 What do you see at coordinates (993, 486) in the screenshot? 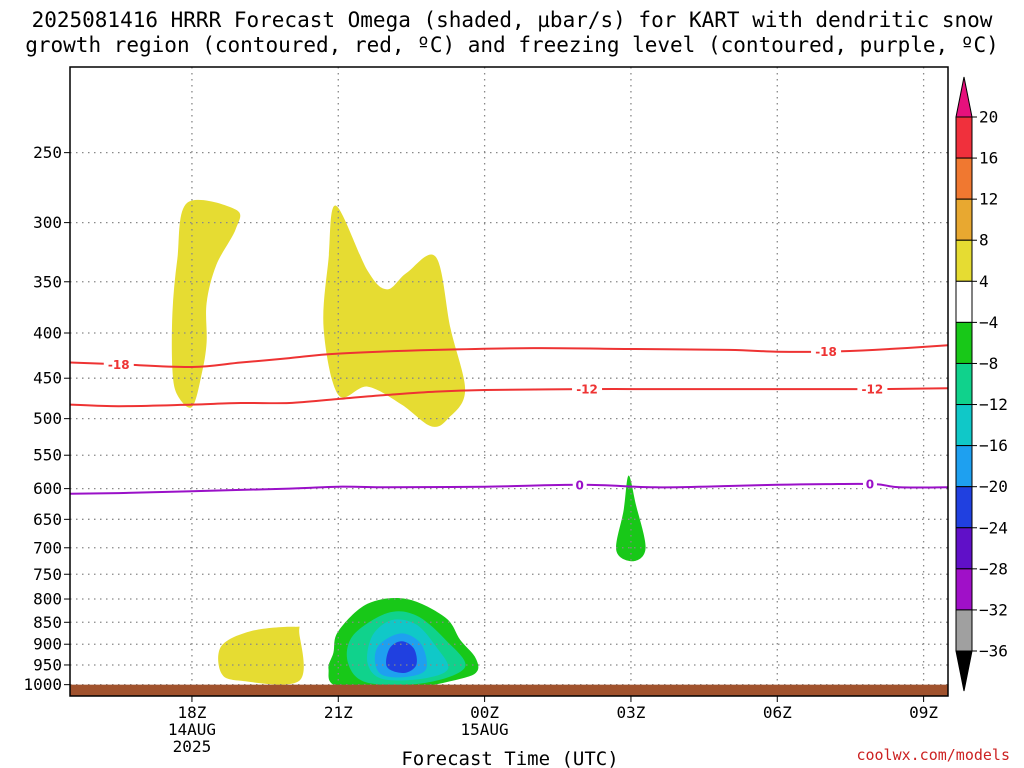
I see `colorbar-label-9: −20` at bounding box center [993, 486].